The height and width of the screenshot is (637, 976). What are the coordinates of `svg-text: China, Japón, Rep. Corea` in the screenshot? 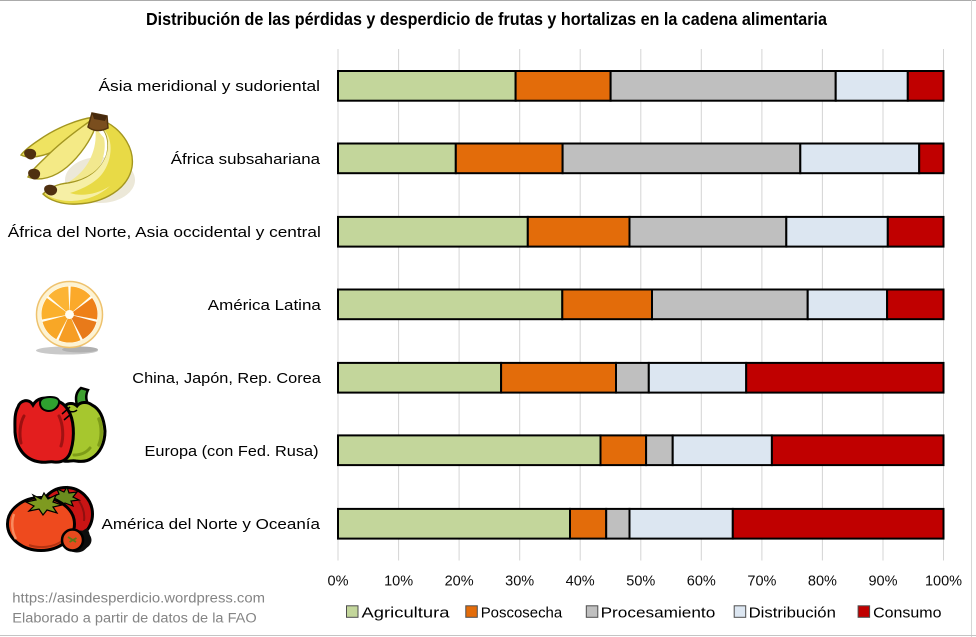 It's located at (226, 378).